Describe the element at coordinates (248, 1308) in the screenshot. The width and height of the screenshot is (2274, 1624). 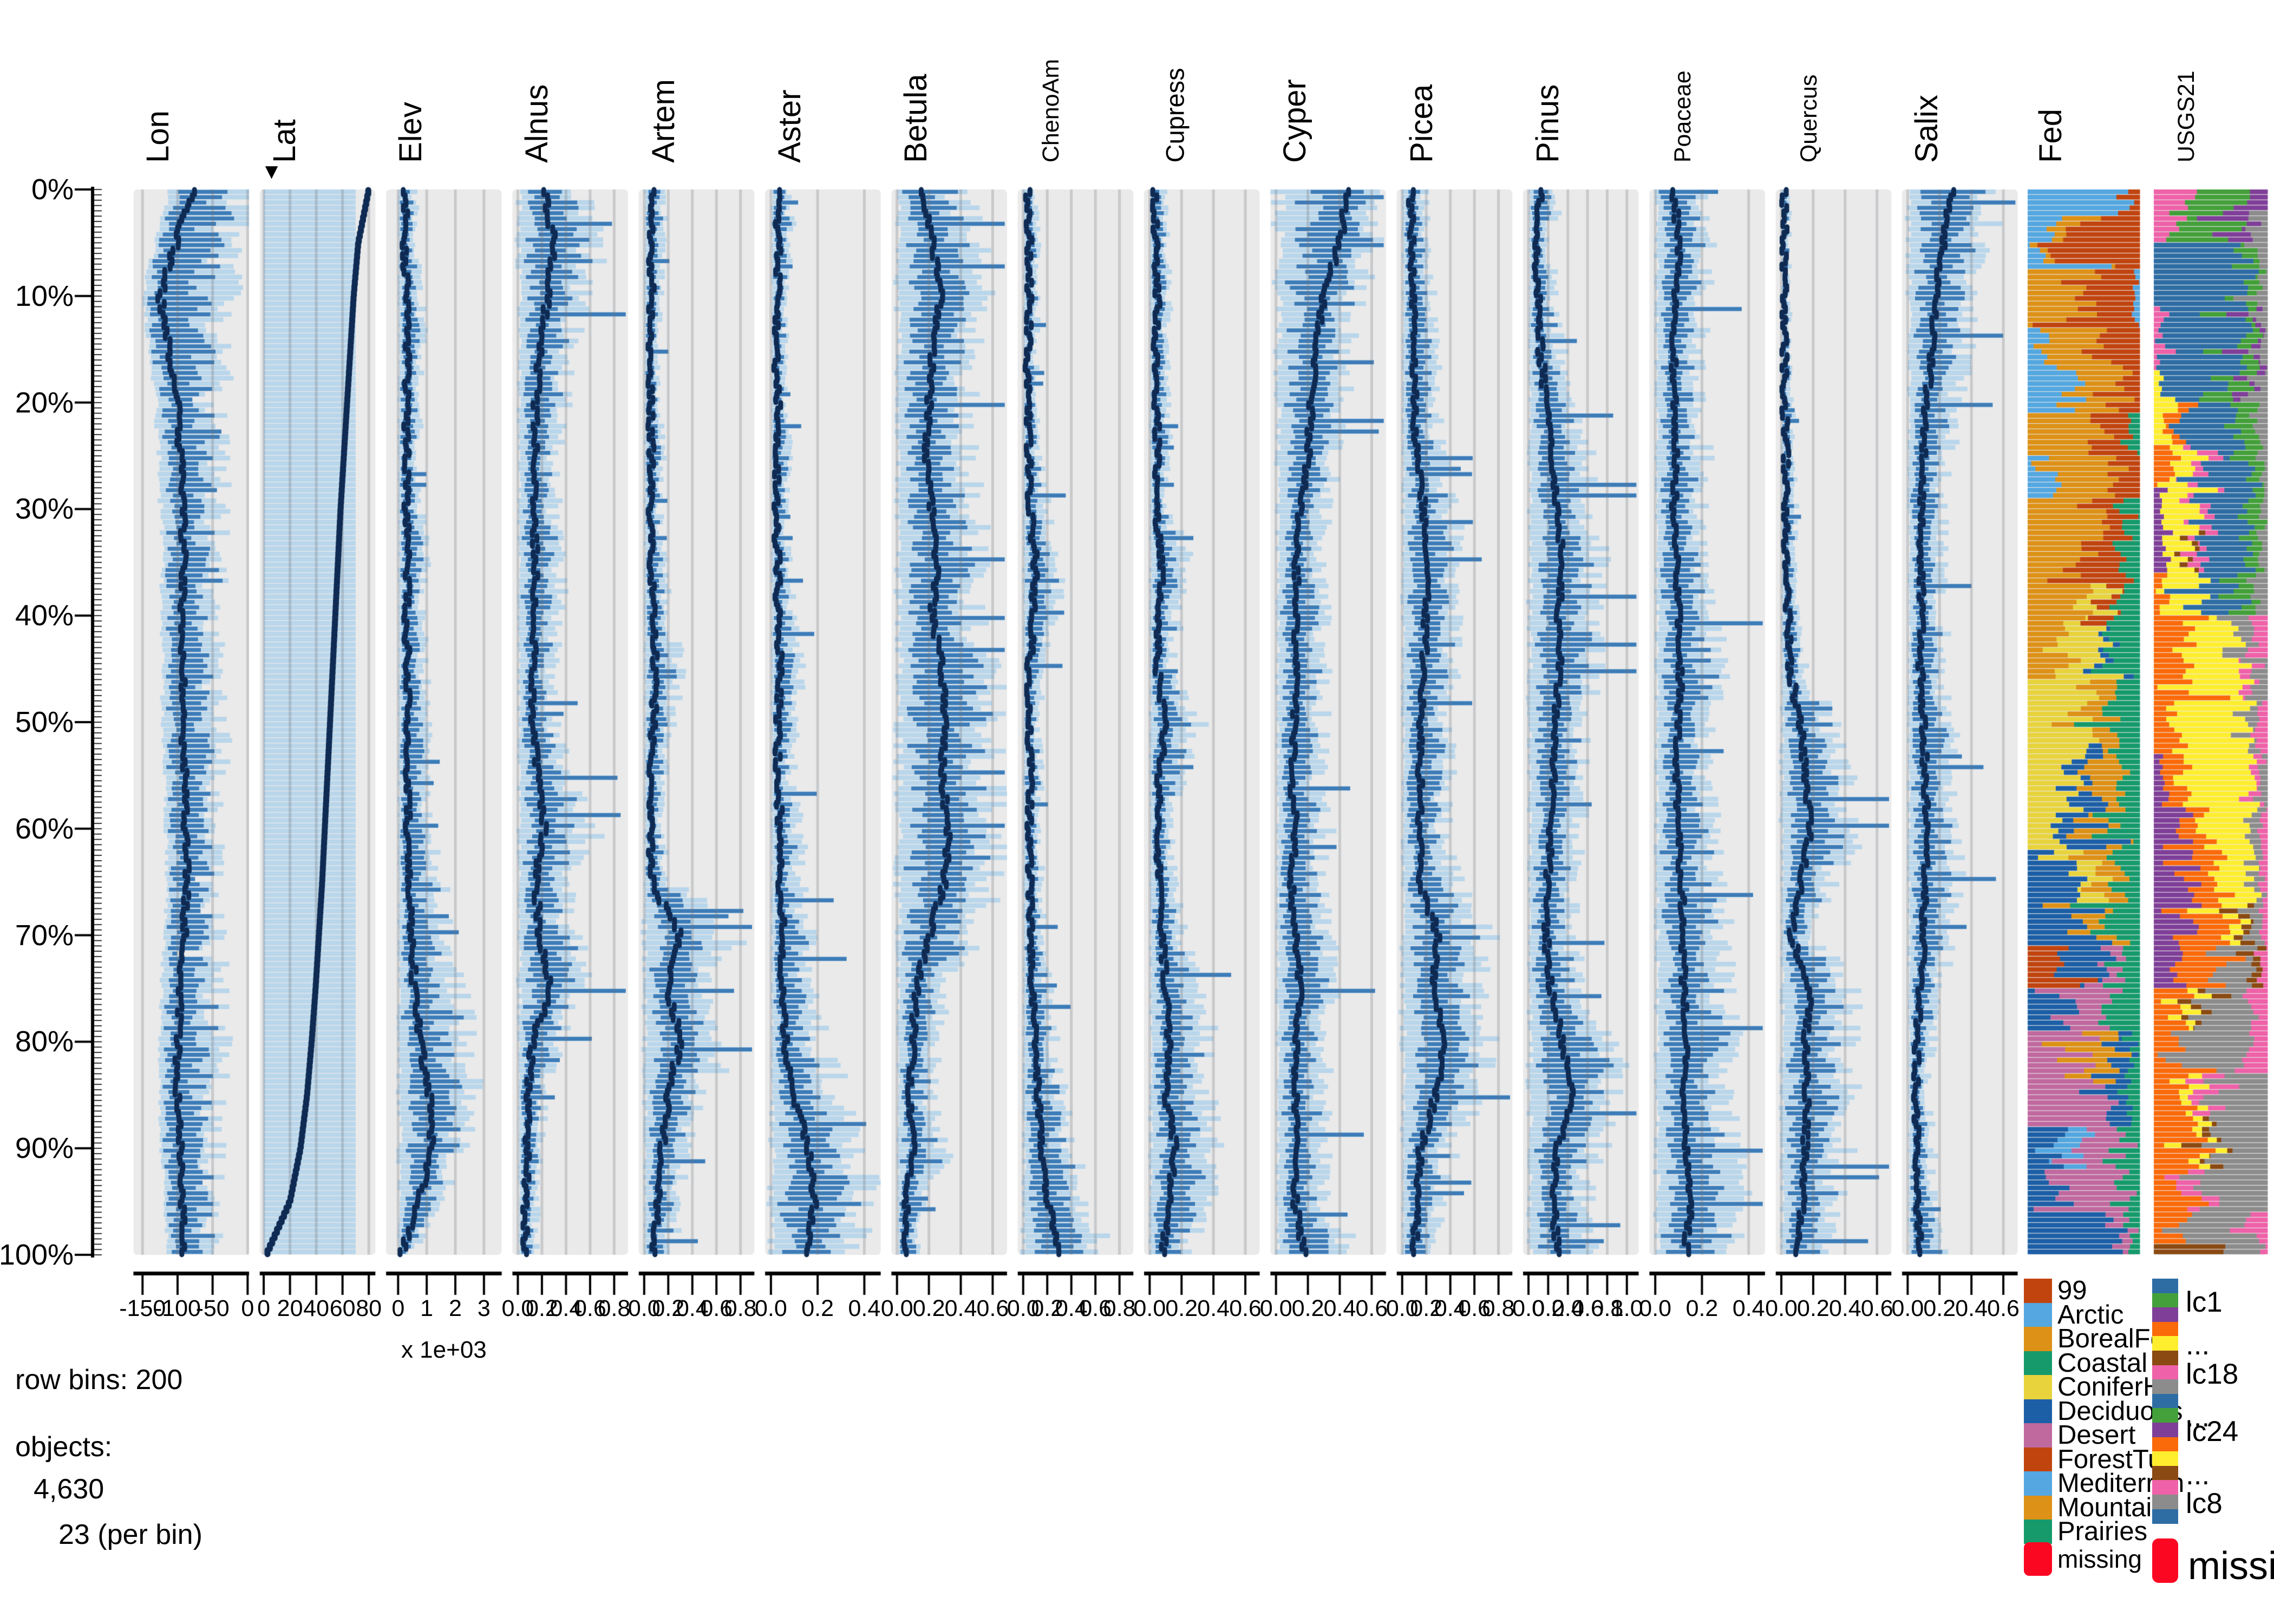
I see `value-tick-Lon-0: 0` at that location.